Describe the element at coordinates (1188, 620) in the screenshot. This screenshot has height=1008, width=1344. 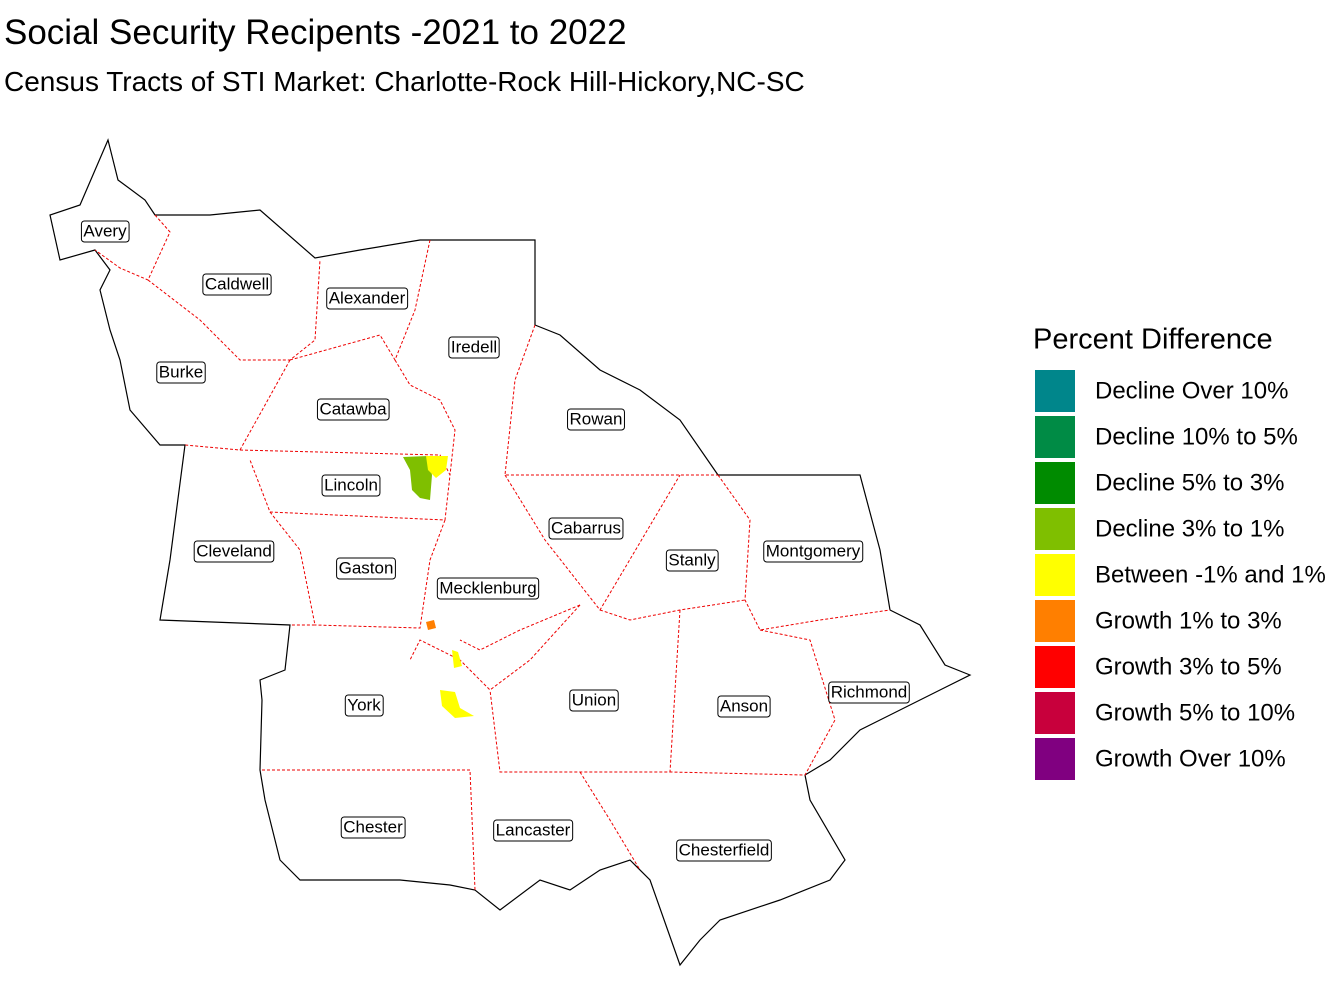
I see `legend-label: Growth 1% to 3%` at that location.